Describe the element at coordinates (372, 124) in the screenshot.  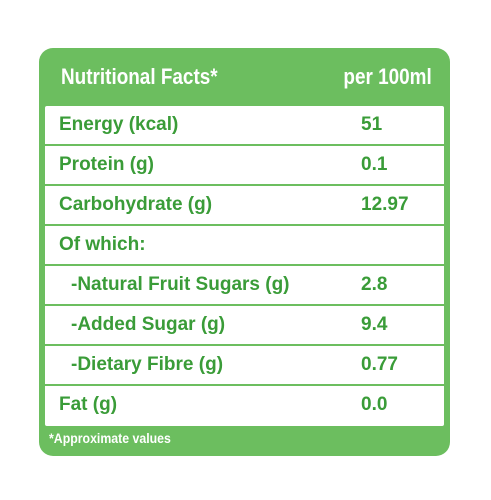
I see `row-value: 51` at that location.